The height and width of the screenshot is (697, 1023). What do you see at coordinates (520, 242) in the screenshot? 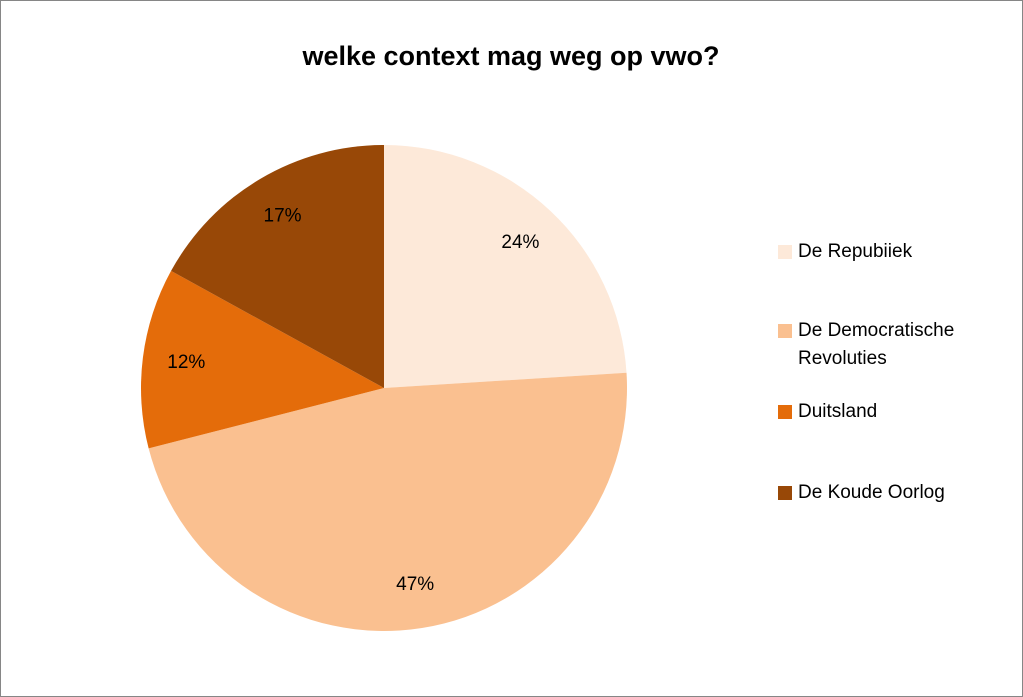
I see `data-label: 24%` at bounding box center [520, 242].